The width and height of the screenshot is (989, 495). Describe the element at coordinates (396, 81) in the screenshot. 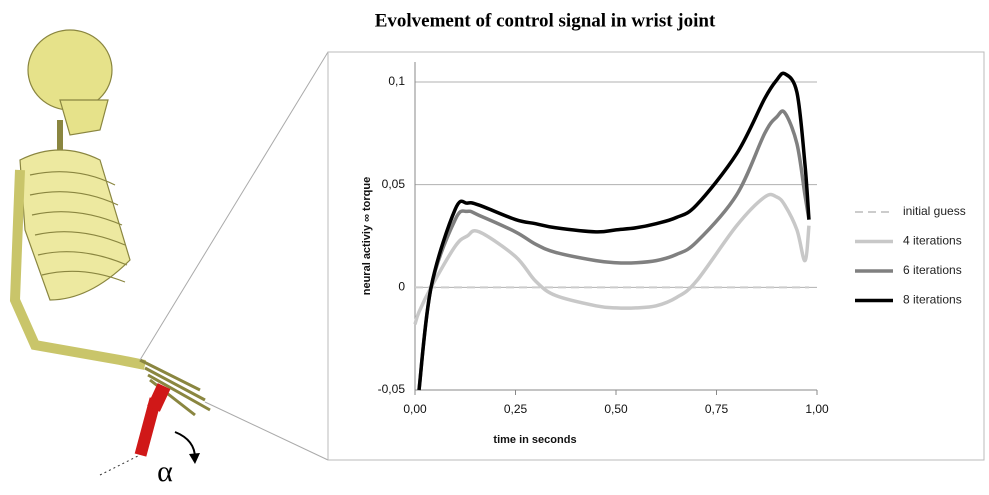

I see `y-tick-label: 0,1` at that location.